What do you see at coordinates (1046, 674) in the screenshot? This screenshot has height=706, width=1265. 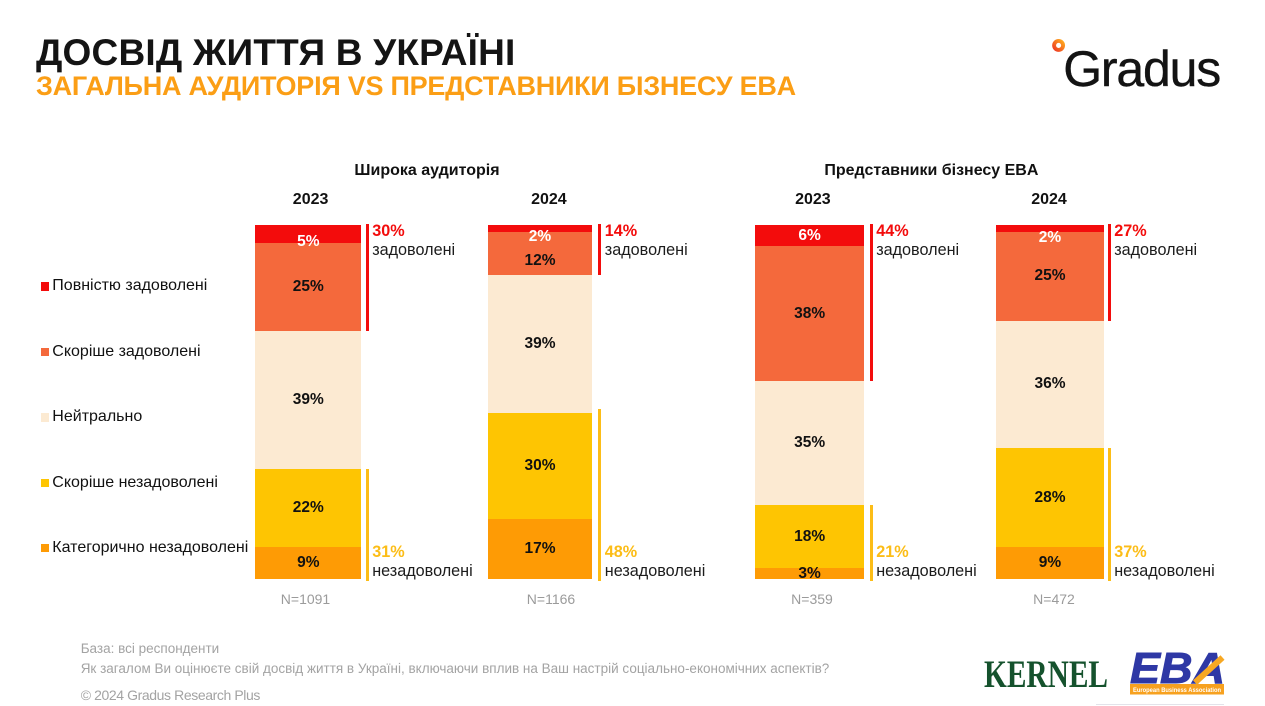 I see `svg-text: KERNEL` at bounding box center [1046, 674].